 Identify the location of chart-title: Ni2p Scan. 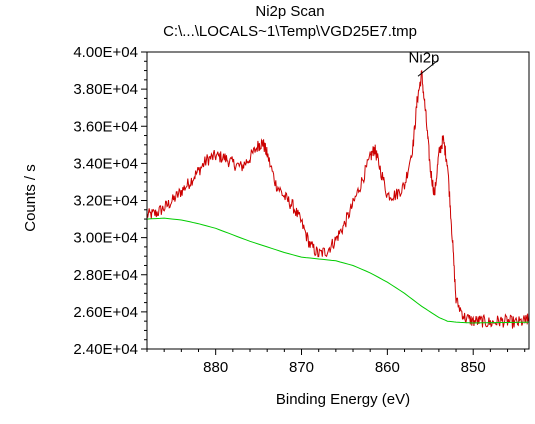
(289, 11).